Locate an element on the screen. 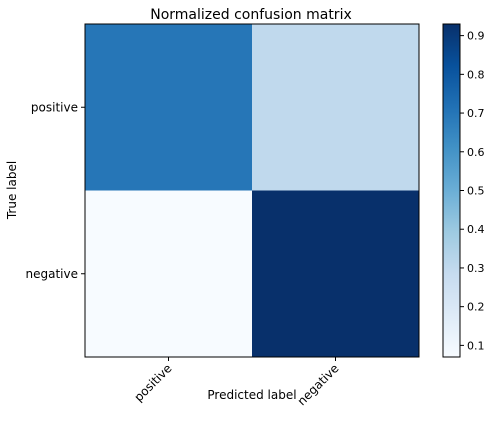  x-tick-label: positive is located at coordinates (152, 382).